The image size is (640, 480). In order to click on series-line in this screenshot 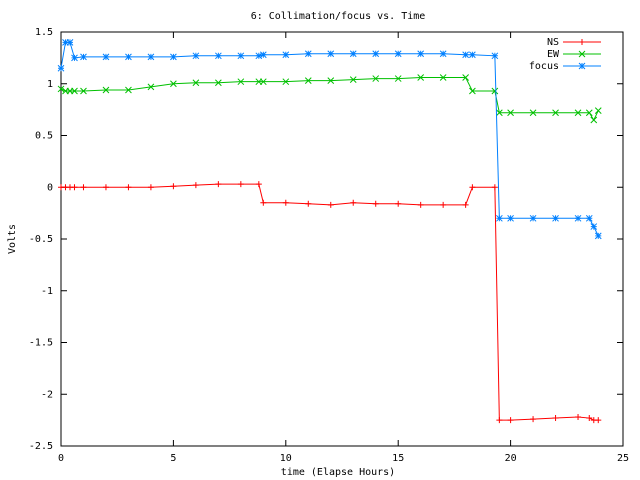, I will do `click(329, 99)`.